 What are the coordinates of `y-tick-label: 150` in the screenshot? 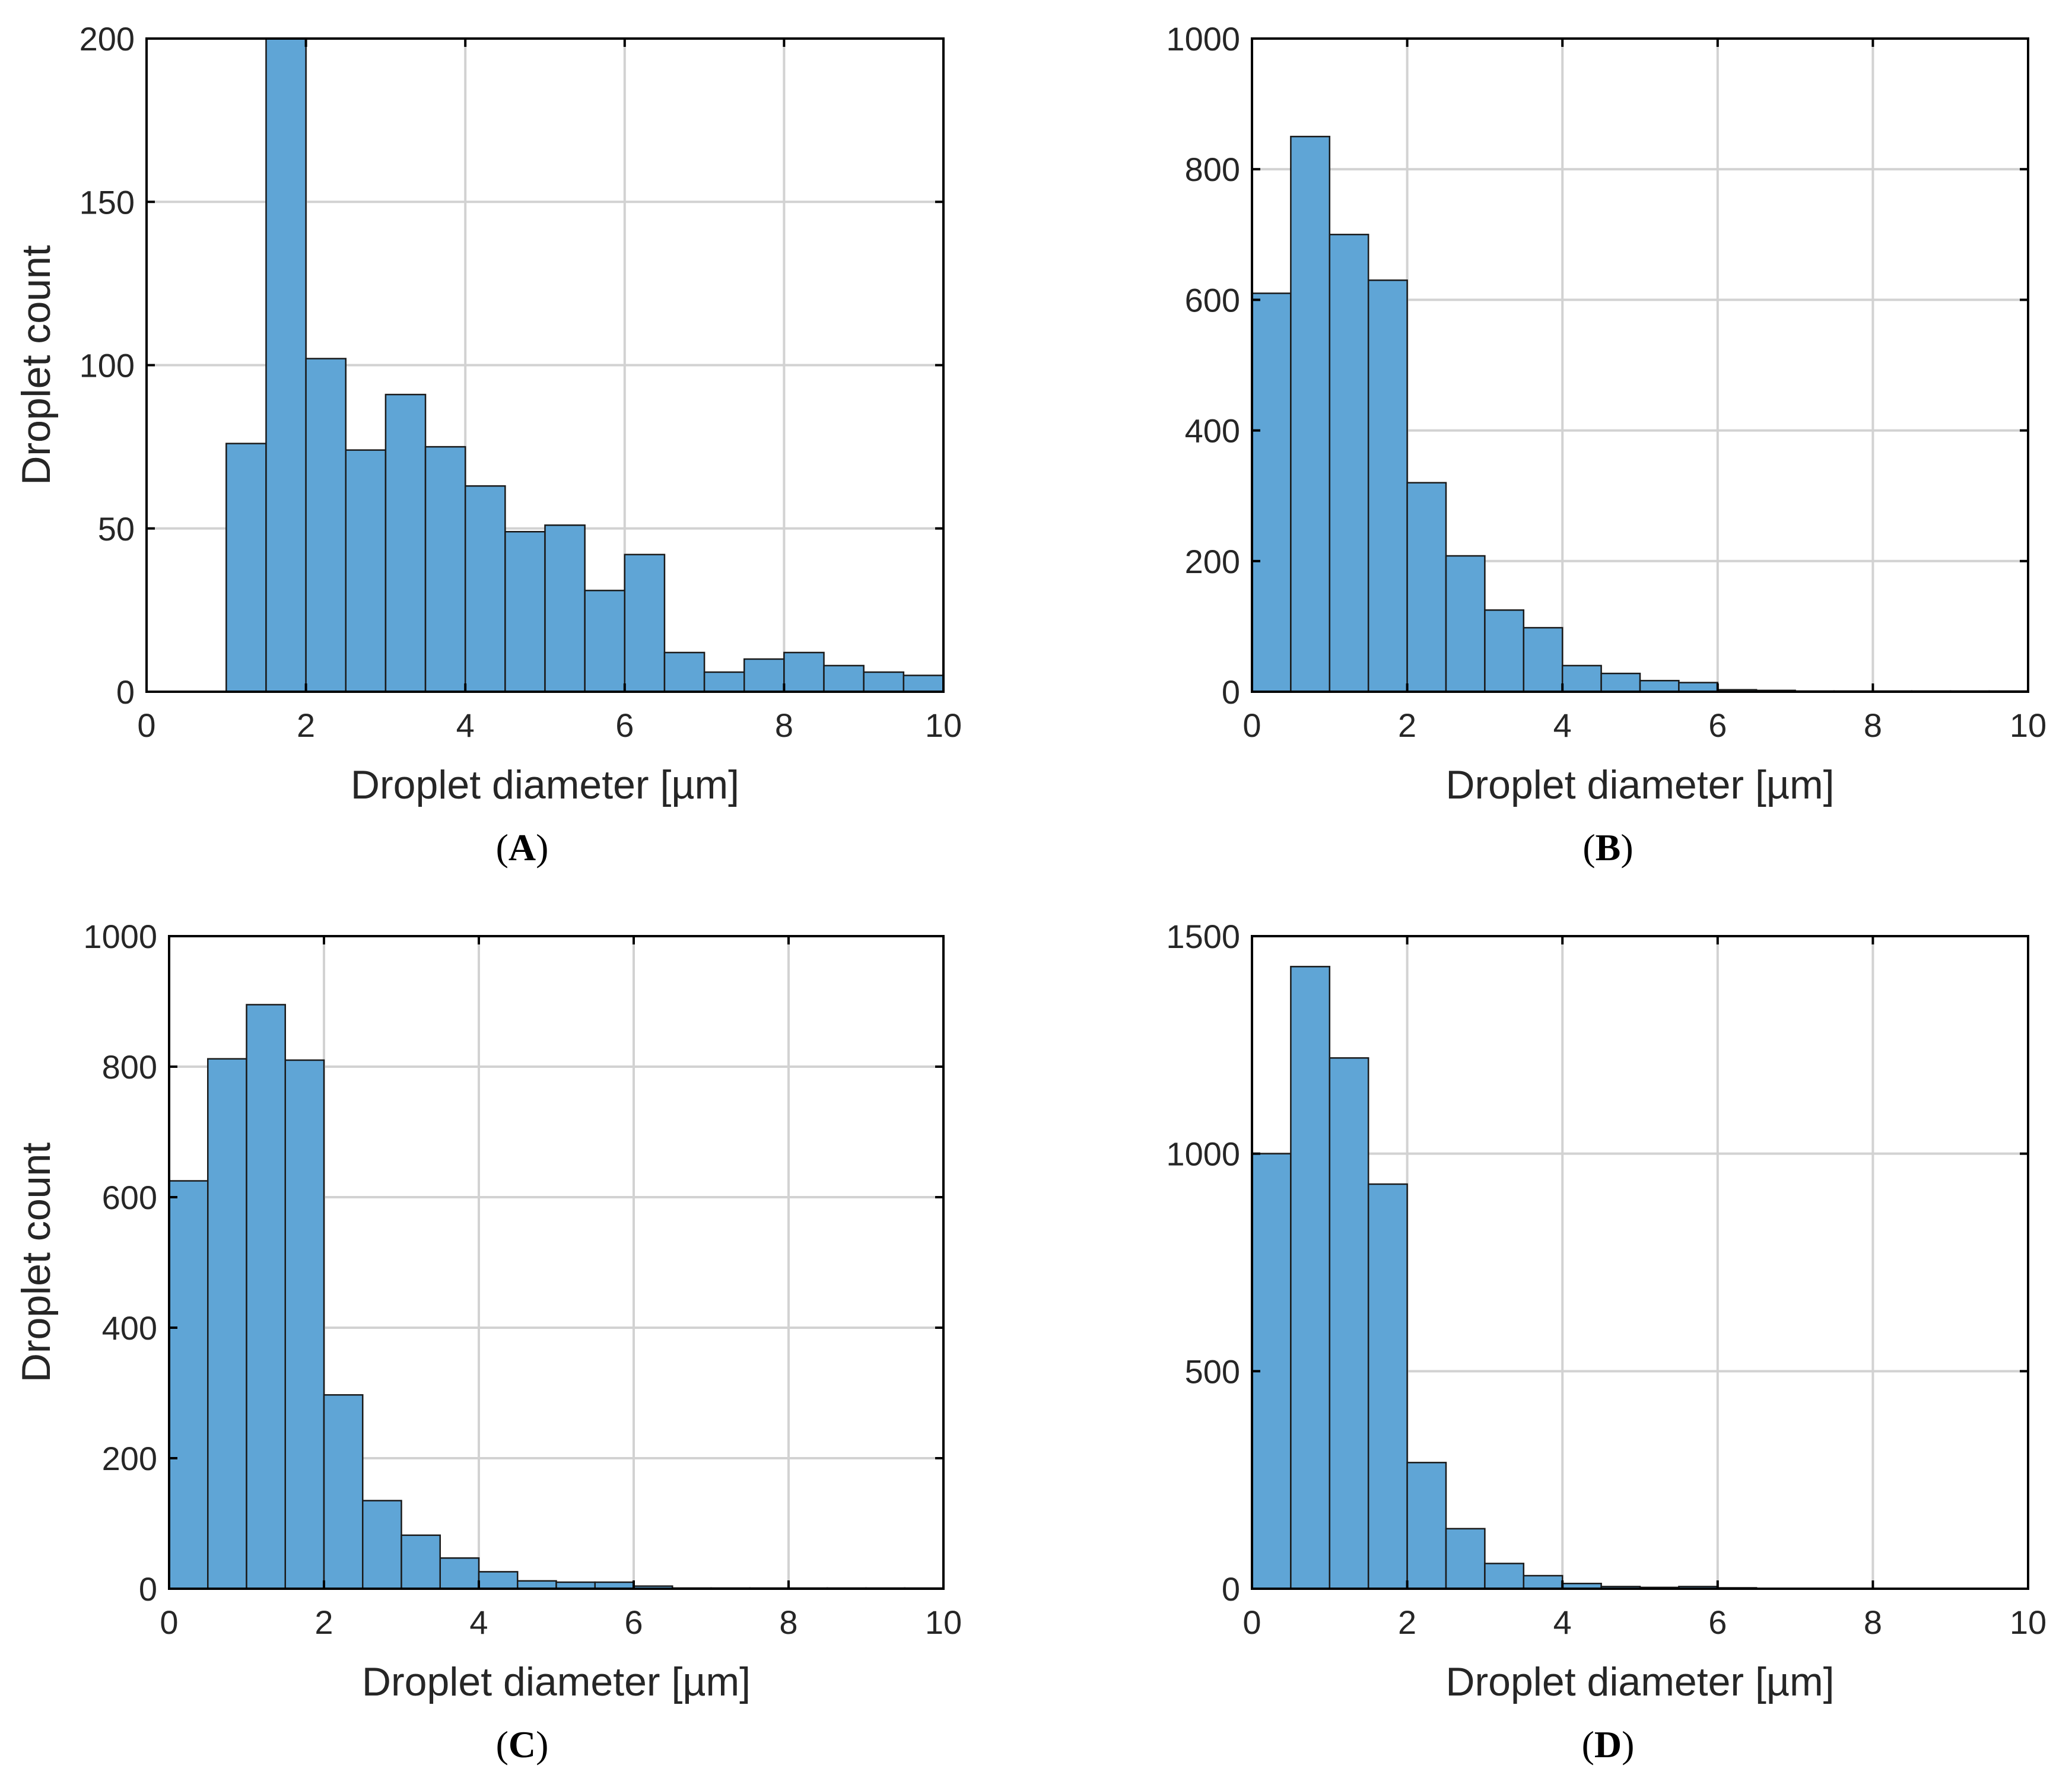 It's located at (108, 202).